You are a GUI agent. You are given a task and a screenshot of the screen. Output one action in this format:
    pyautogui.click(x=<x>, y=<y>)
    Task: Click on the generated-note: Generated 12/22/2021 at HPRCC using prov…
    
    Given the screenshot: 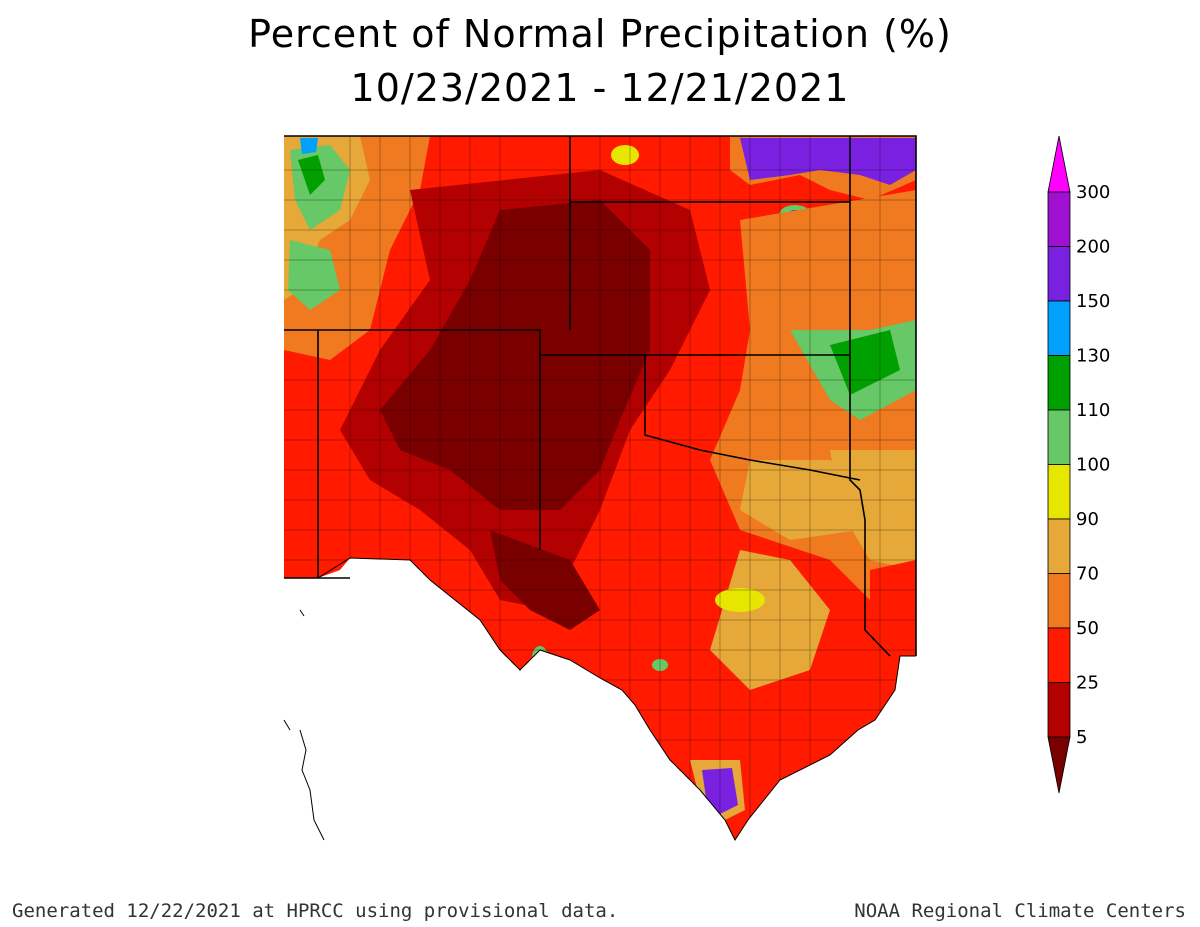 What is the action you would take?
    pyautogui.click(x=315, y=911)
    